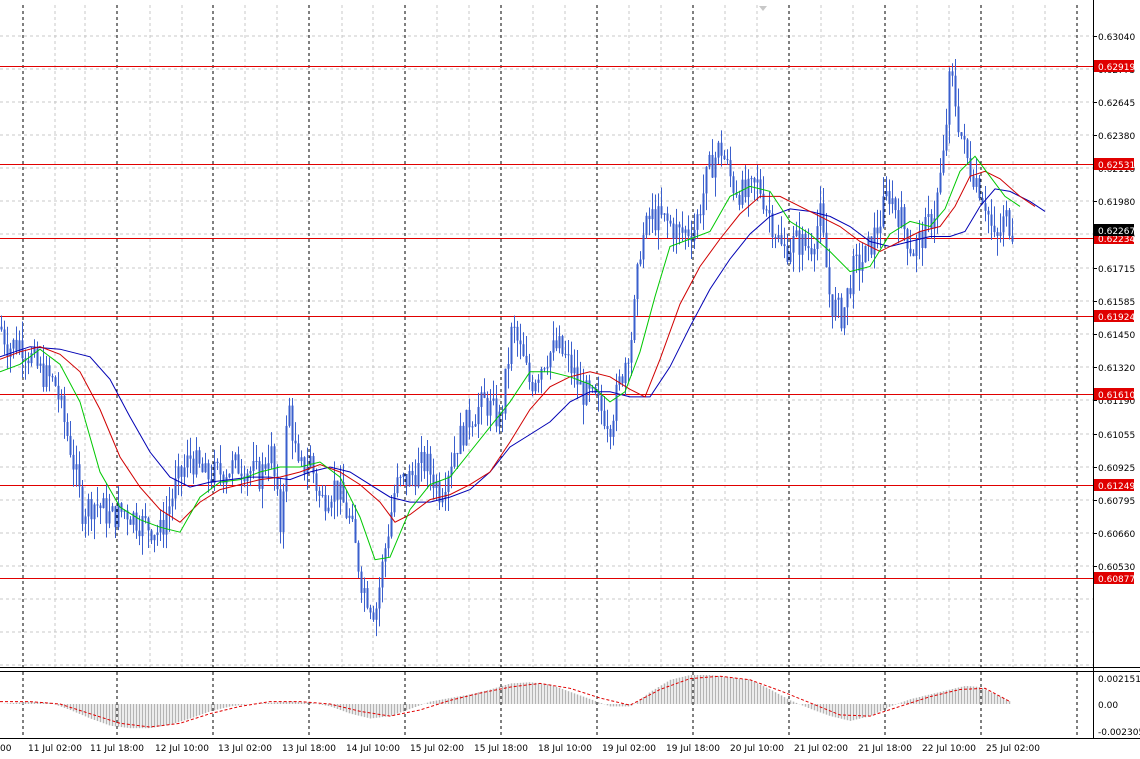 Image resolution: width=1140 pixels, height=759 pixels. I want to click on price-tick-label: 0.60660, so click(1116, 535).